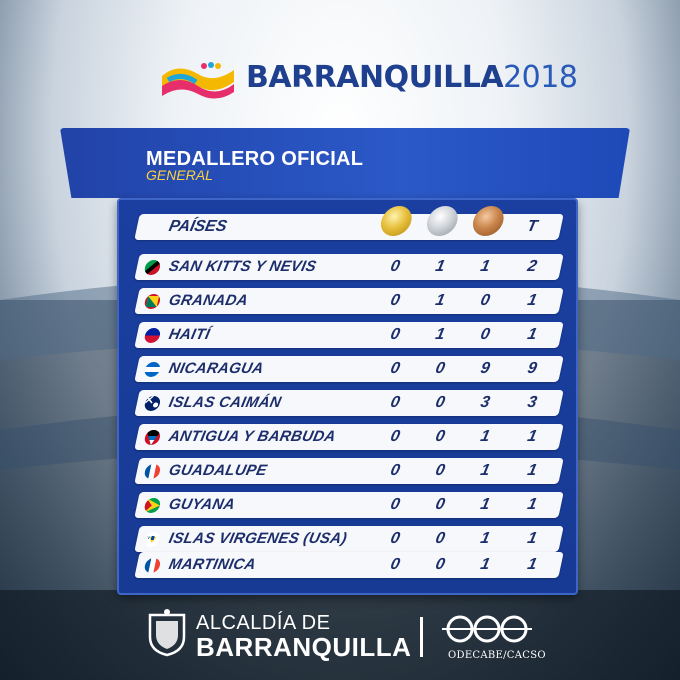  What do you see at coordinates (152, 565) in the screenshot?
I see `flag-martinique-icon` at bounding box center [152, 565].